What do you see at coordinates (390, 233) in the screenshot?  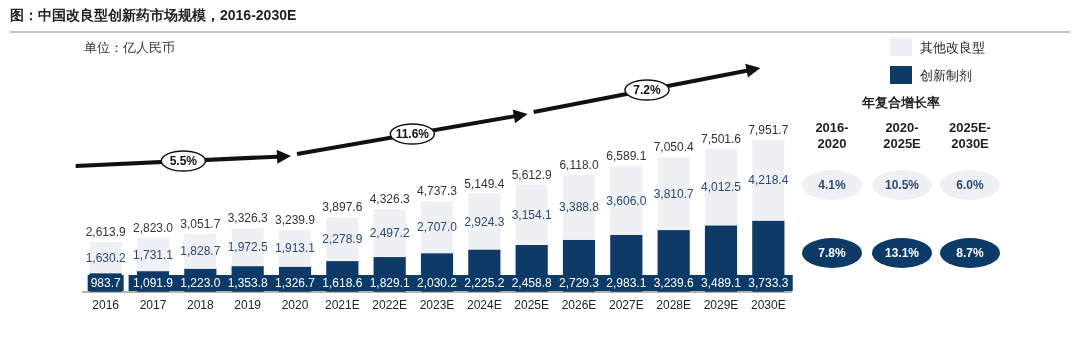 I see `data-label: 2,497.2` at bounding box center [390, 233].